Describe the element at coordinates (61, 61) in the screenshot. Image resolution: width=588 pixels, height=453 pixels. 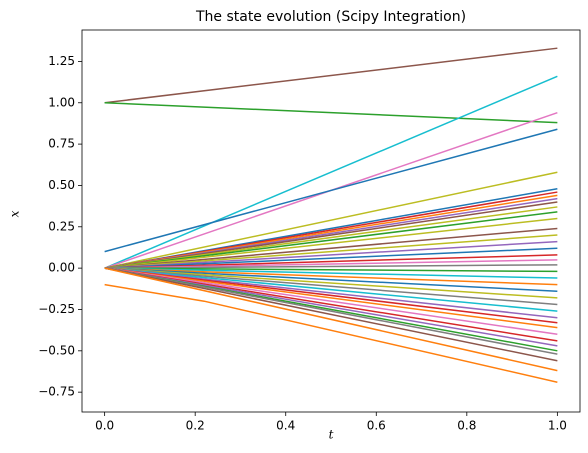
I see `y-tick-label: 1.25` at that location.